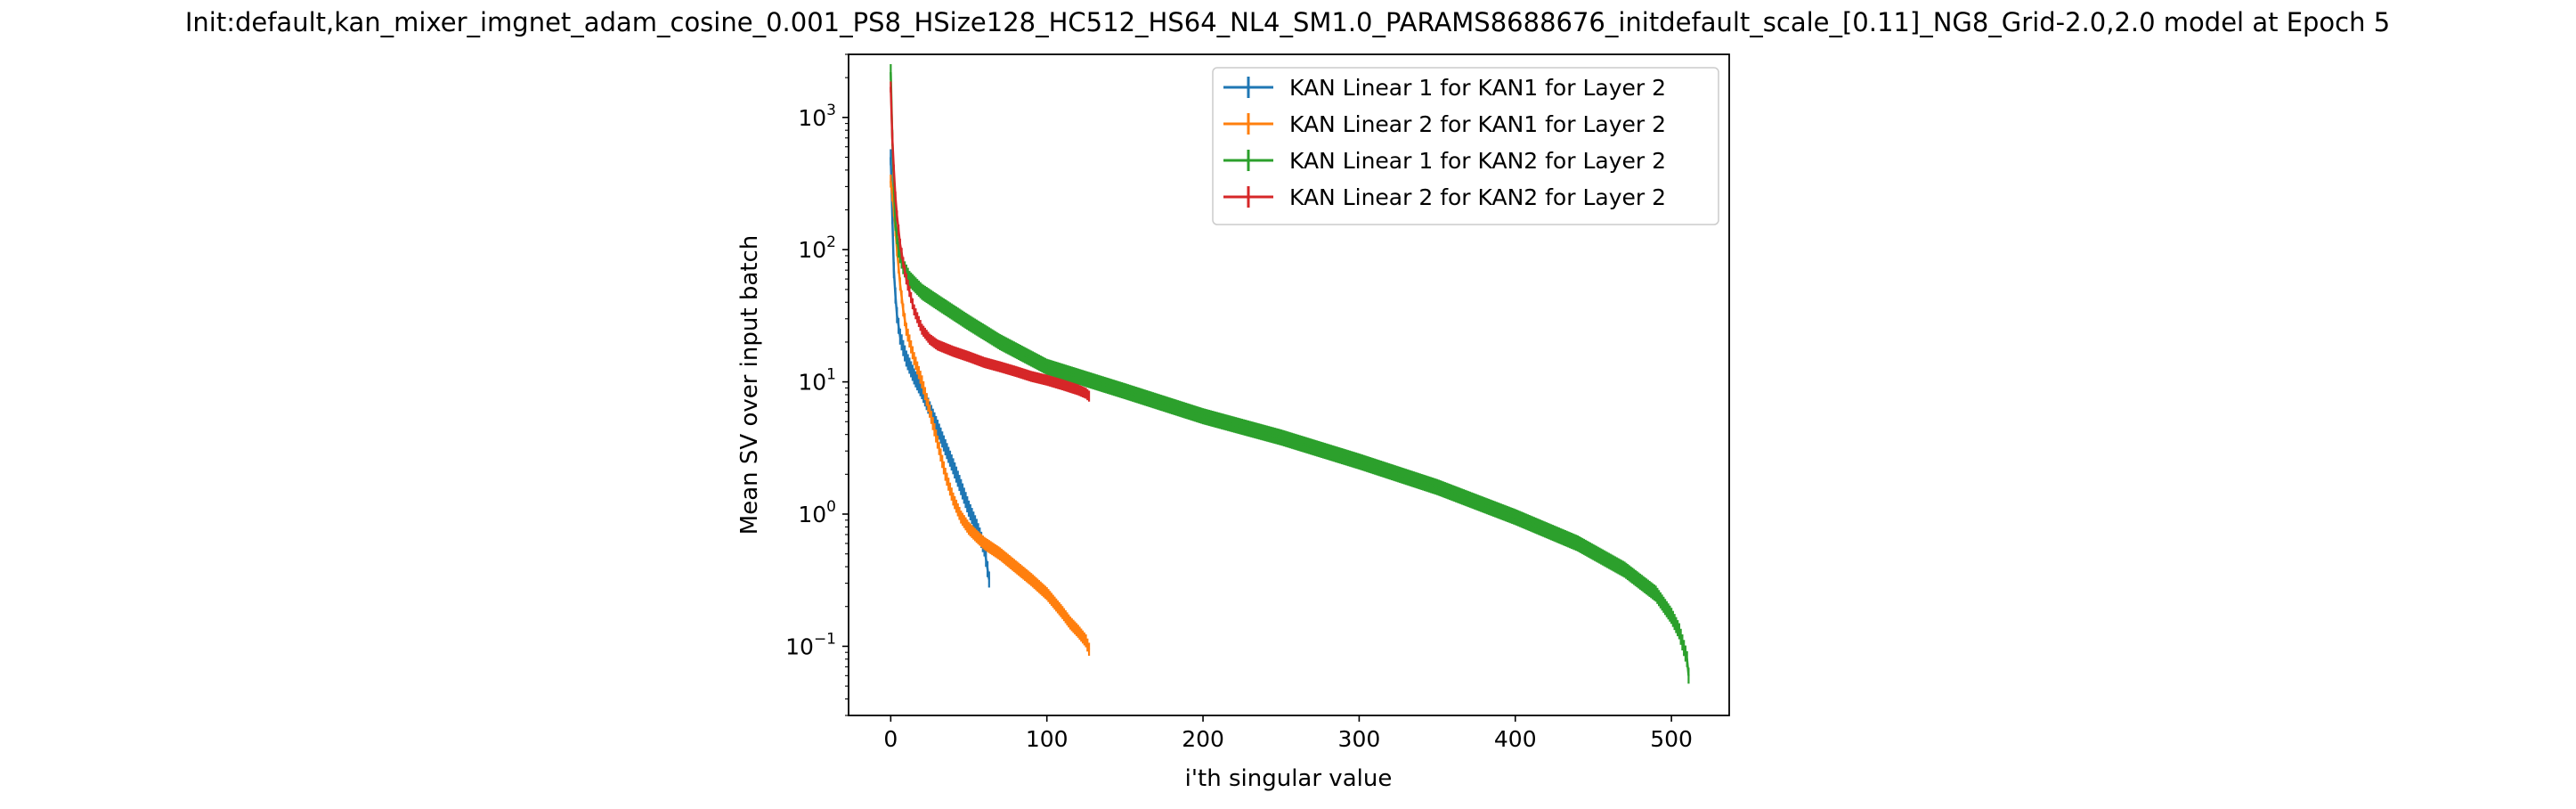 The image size is (2576, 809). What do you see at coordinates (817, 512) in the screenshot?
I see `y-tick-label: 10⁰` at bounding box center [817, 512].